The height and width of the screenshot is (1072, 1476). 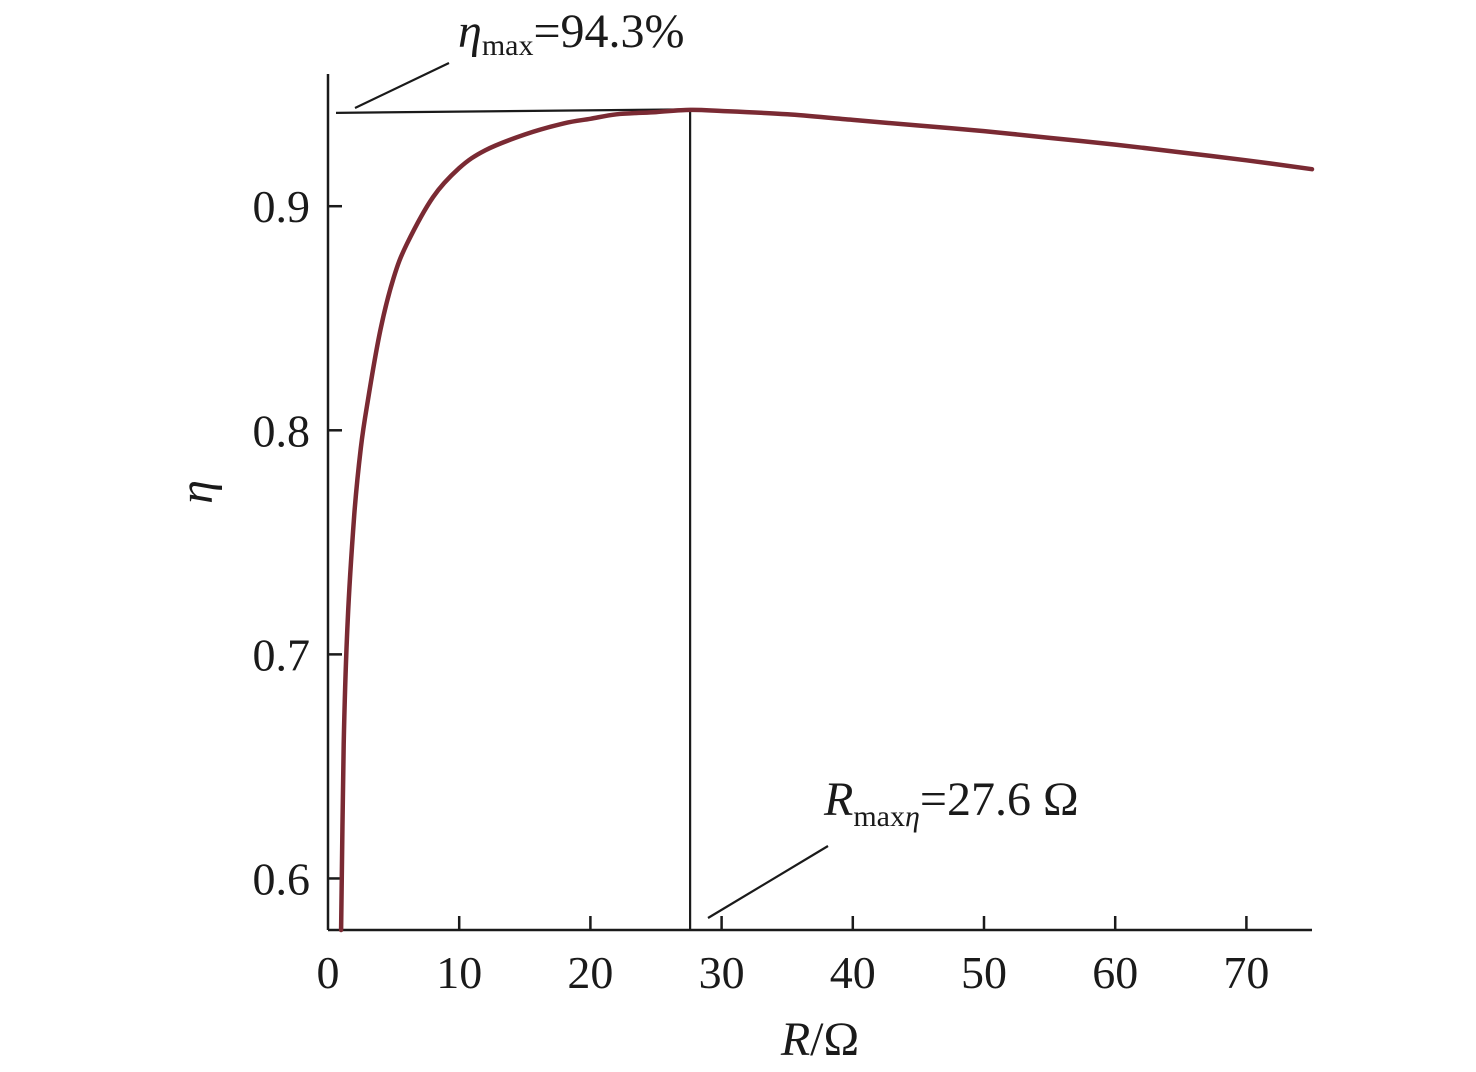 I want to click on eta-max-var: η, so click(x=470, y=31).